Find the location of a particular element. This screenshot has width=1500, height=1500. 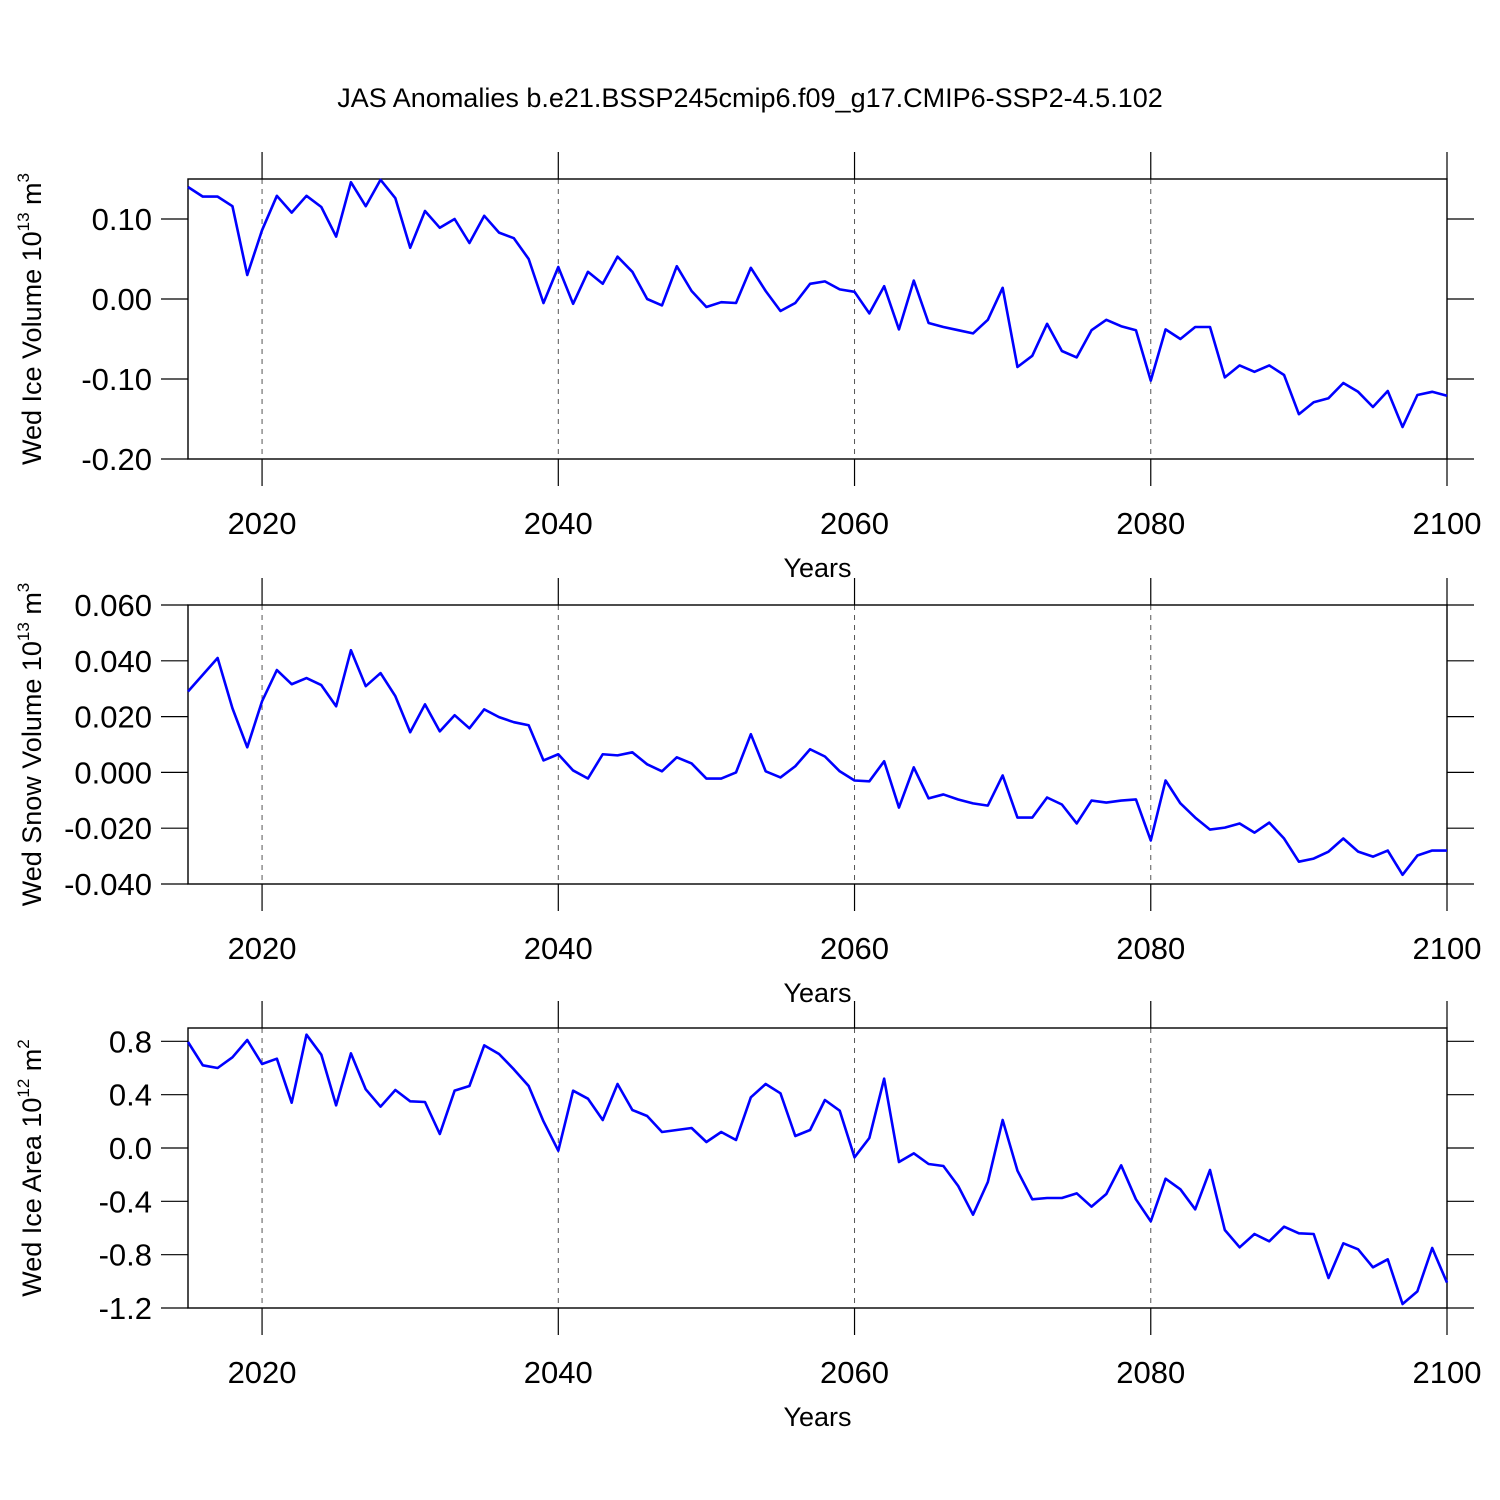

y-tick-label: 0.8 is located at coordinates (130, 1041).